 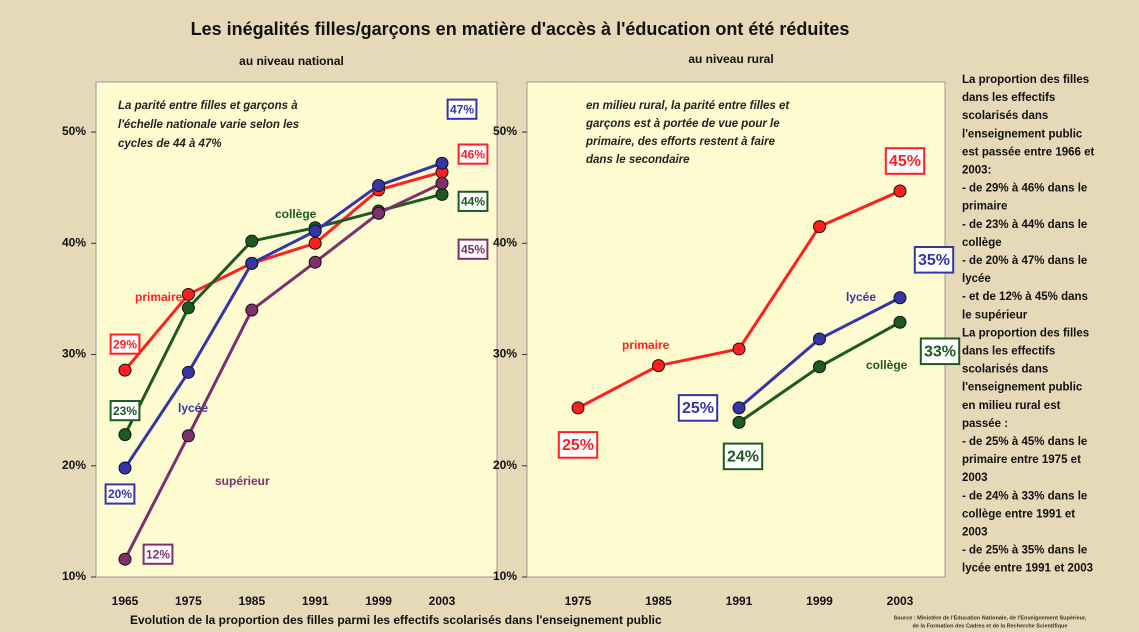 I want to click on sidebar-text: primaire entre 1975 et, so click(x=1021, y=460).